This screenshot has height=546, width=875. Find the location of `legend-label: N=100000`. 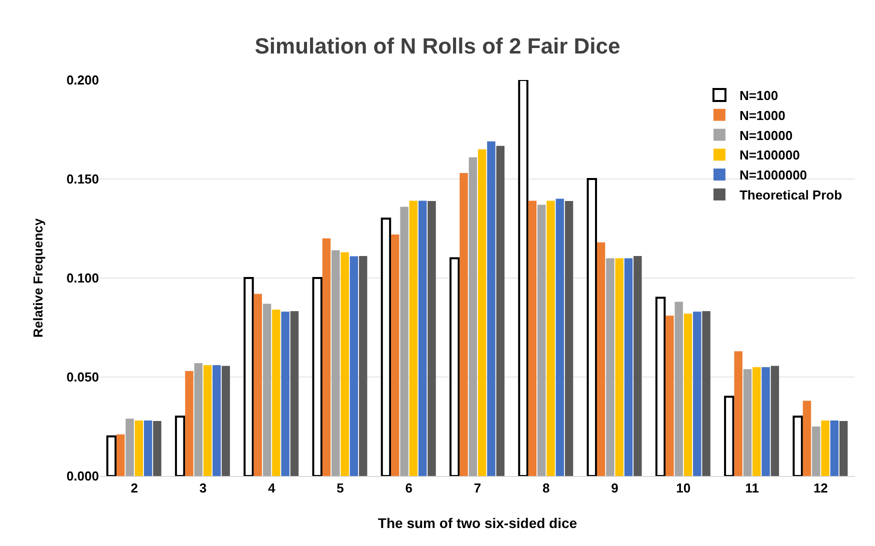

legend-label: N=100000 is located at coordinates (769, 155).